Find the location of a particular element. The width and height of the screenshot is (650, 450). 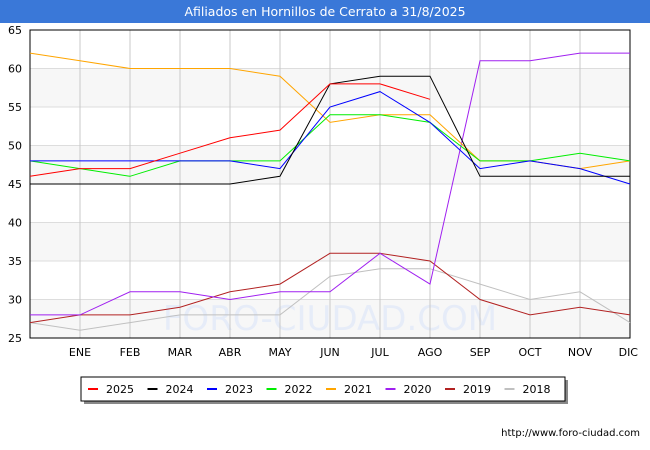

y-tick-label: 25 is located at coordinates (15, 338).